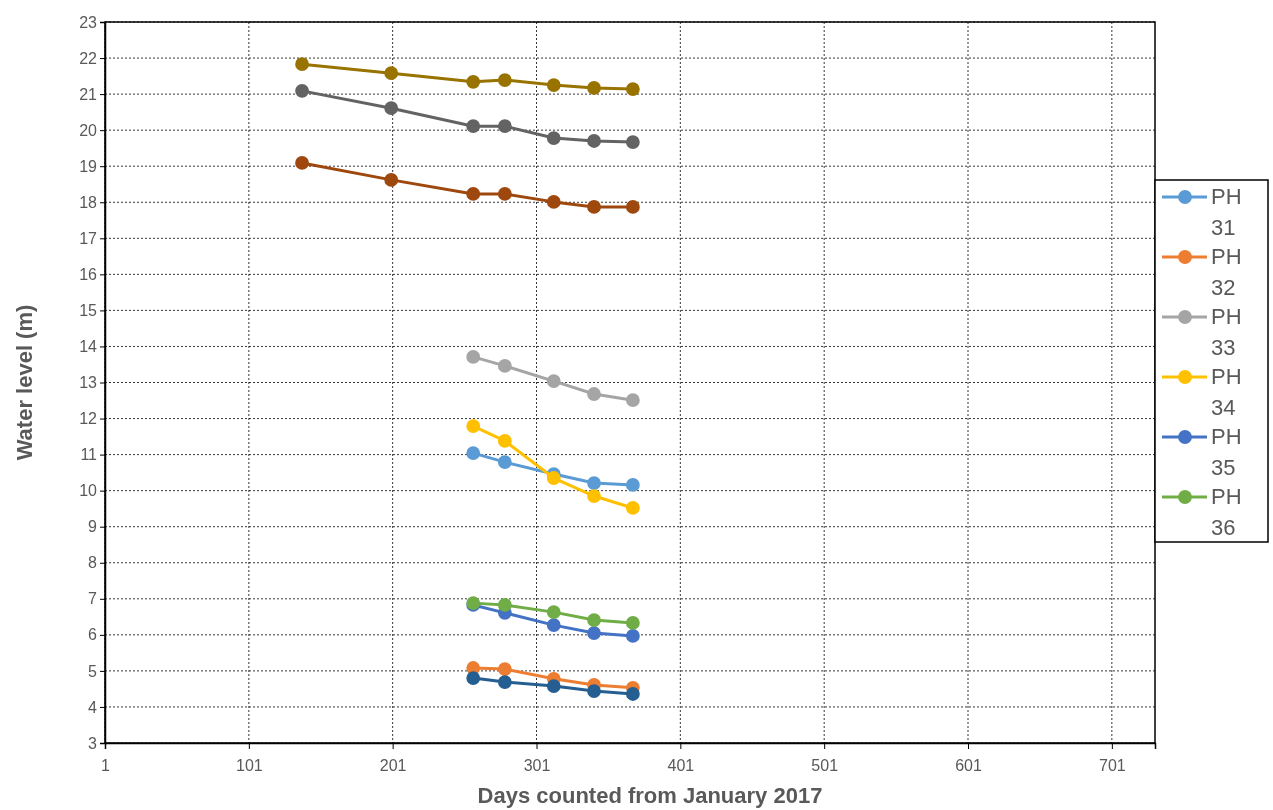 The width and height of the screenshot is (1273, 810). Describe the element at coordinates (1226, 452) in the screenshot. I see `legend-label: PH 35` at that location.